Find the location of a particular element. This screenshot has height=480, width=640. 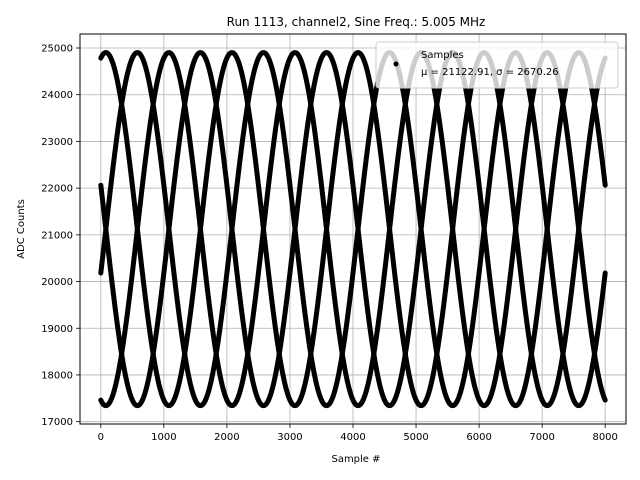

x-axis-label: Sample # is located at coordinates (355, 459).